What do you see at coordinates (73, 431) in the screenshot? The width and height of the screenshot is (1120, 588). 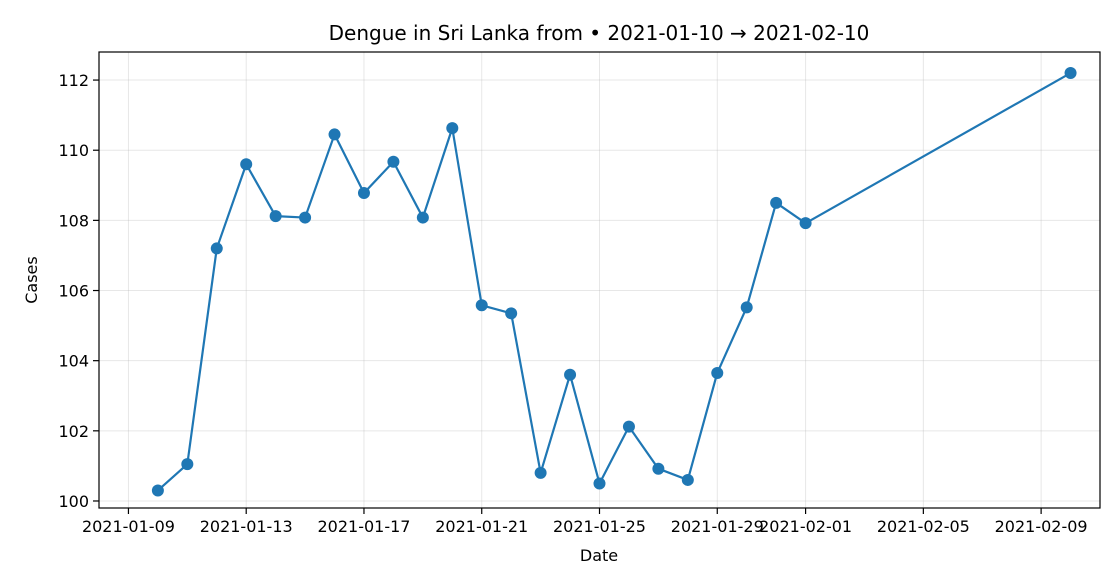 I see `y-tick-label: 102` at bounding box center [73, 431].